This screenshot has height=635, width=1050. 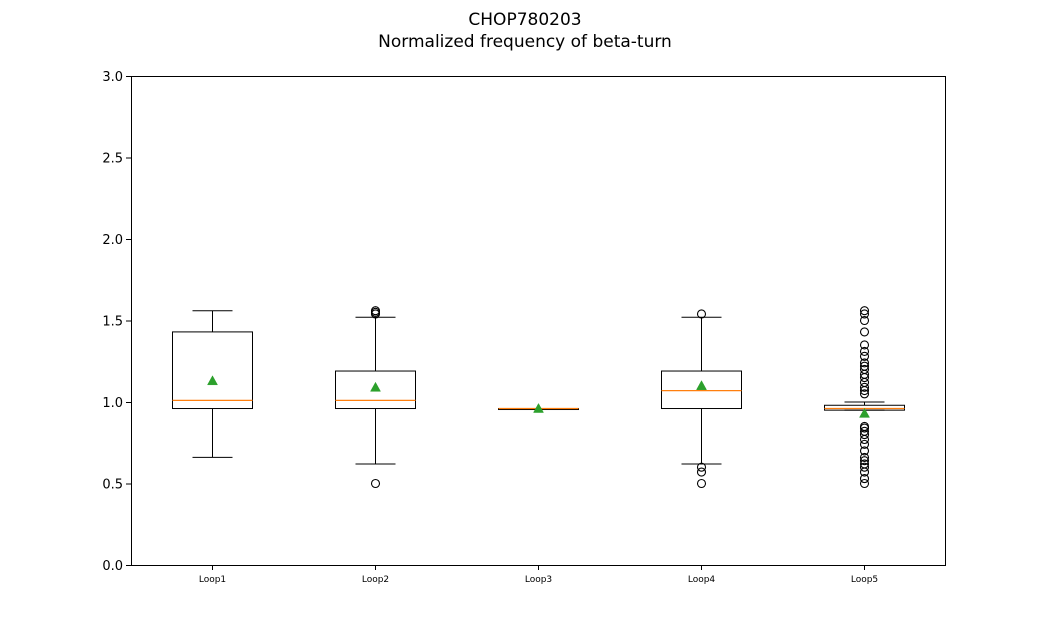 What do you see at coordinates (112, 77) in the screenshot?
I see `y-tick-label: 3.0` at bounding box center [112, 77].